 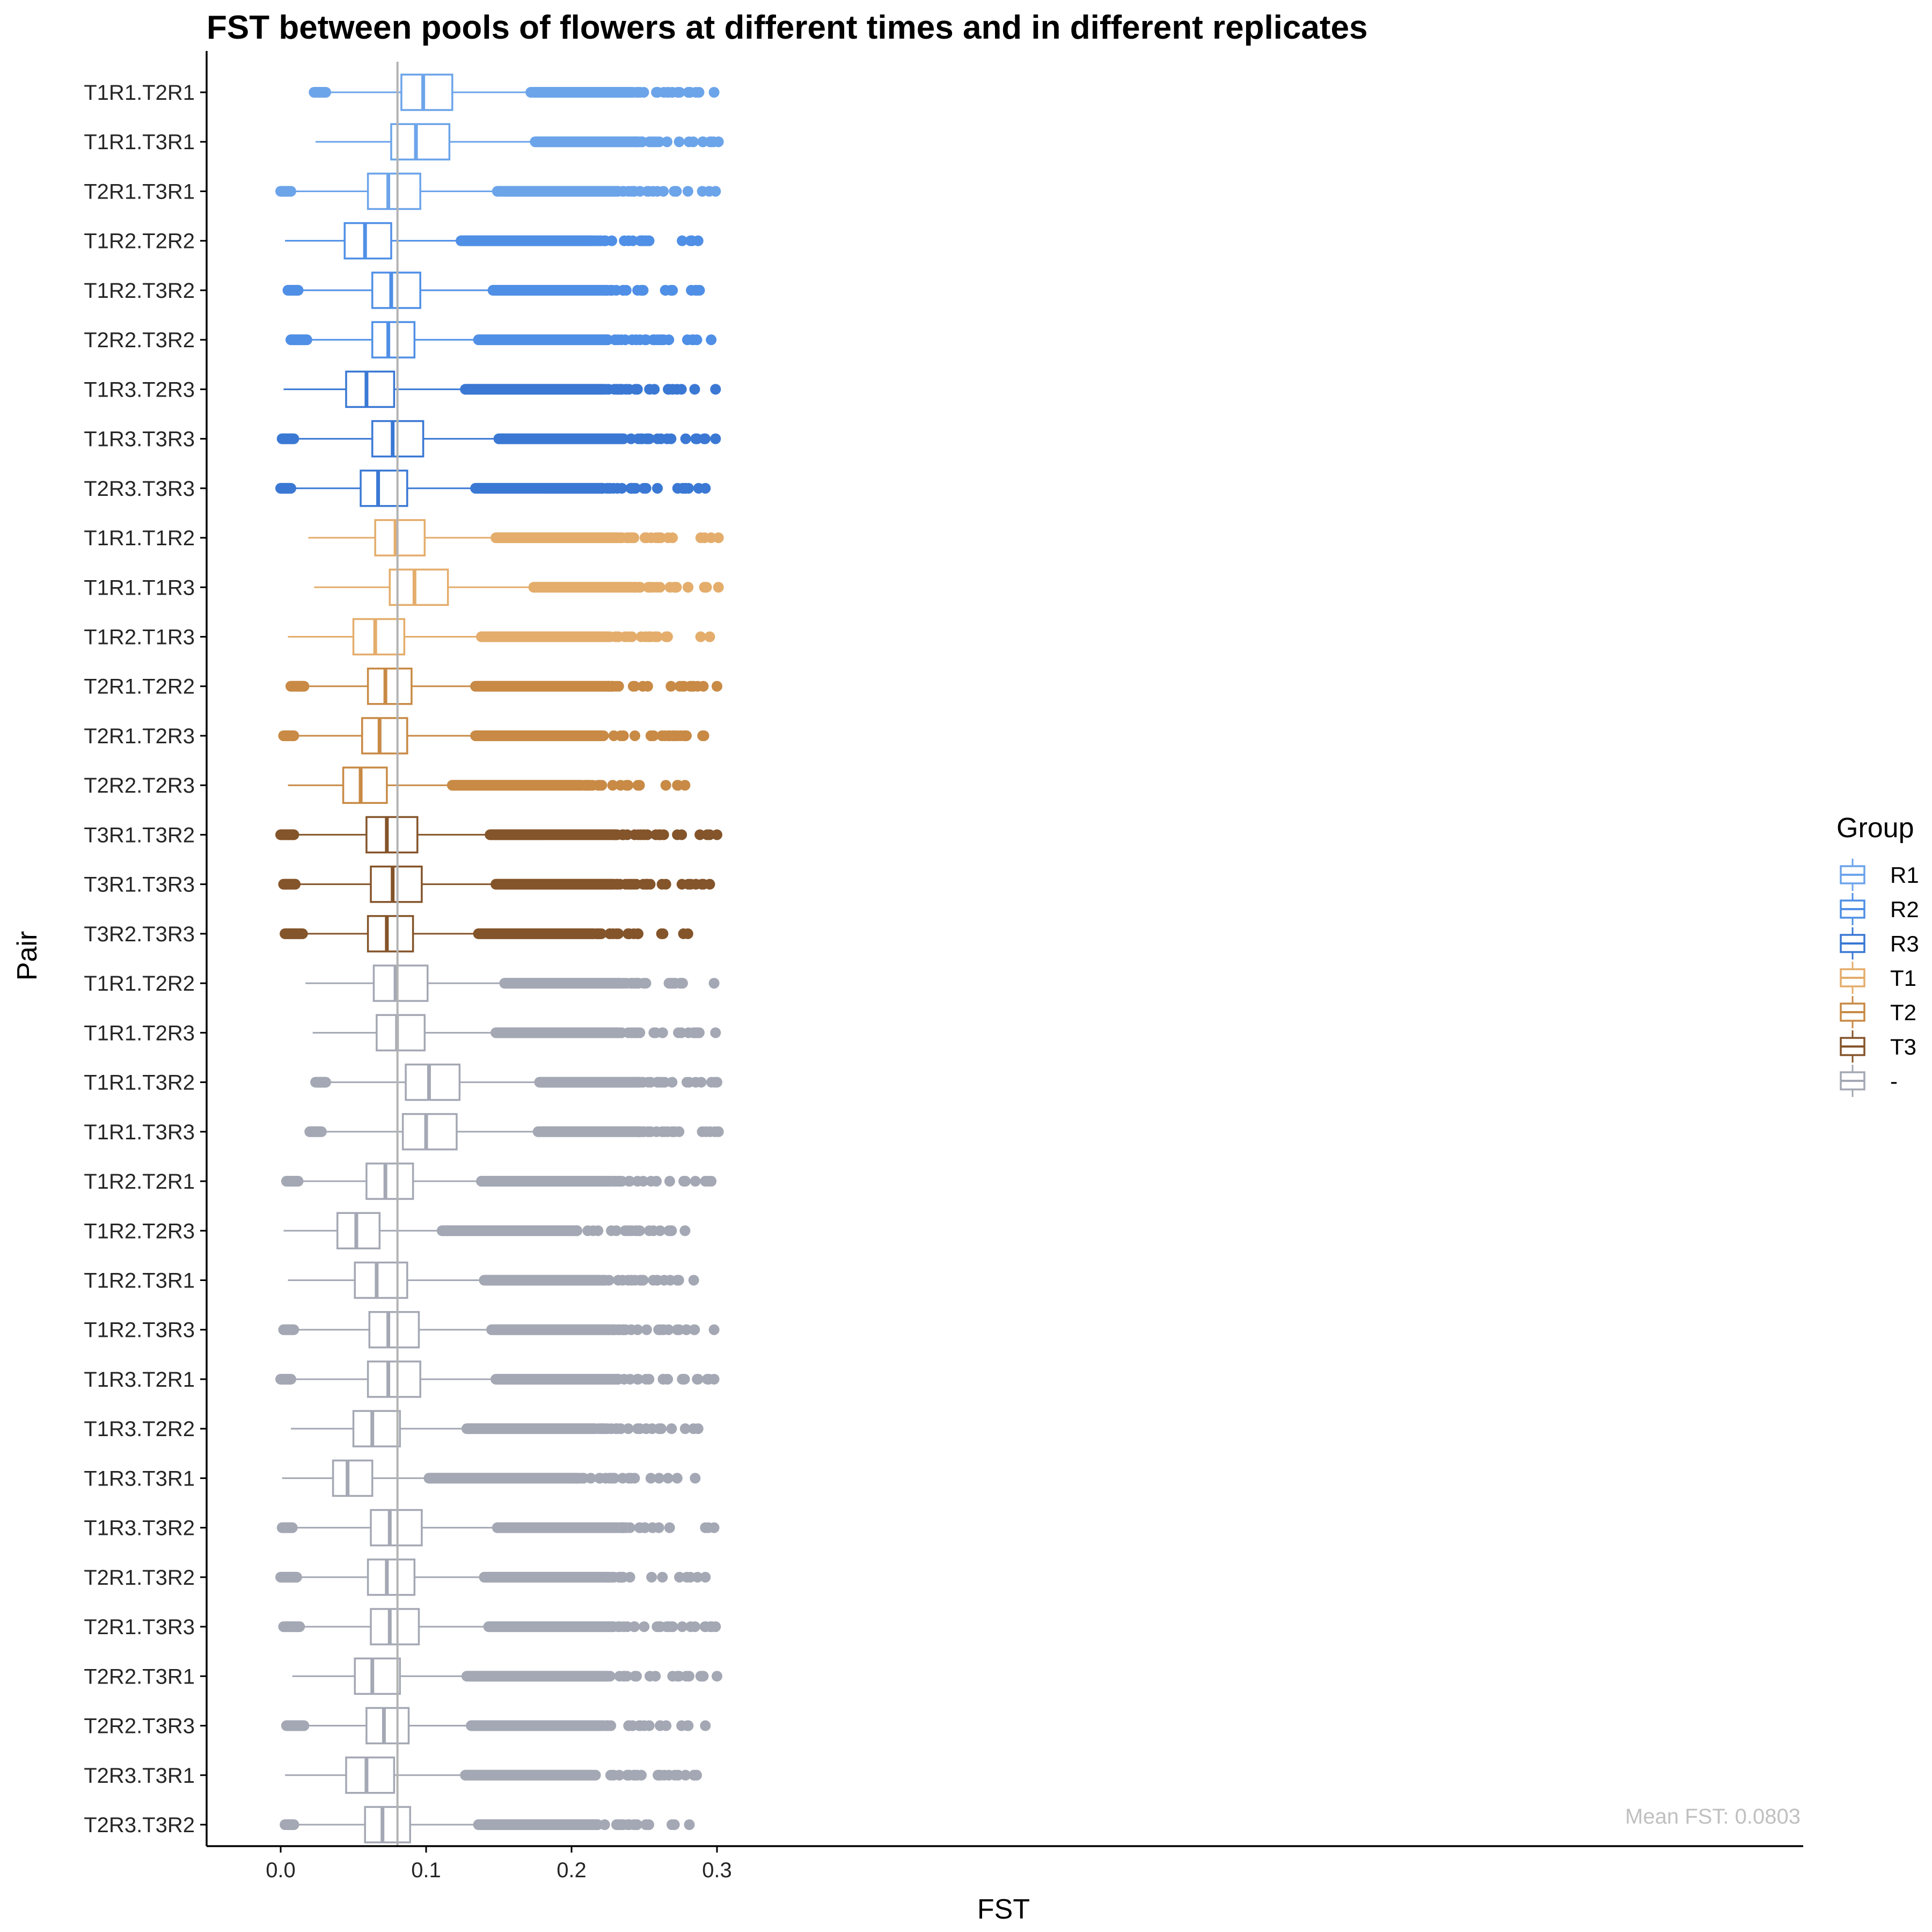 I want to click on x-tick-label: 0.1, so click(x=426, y=1870).